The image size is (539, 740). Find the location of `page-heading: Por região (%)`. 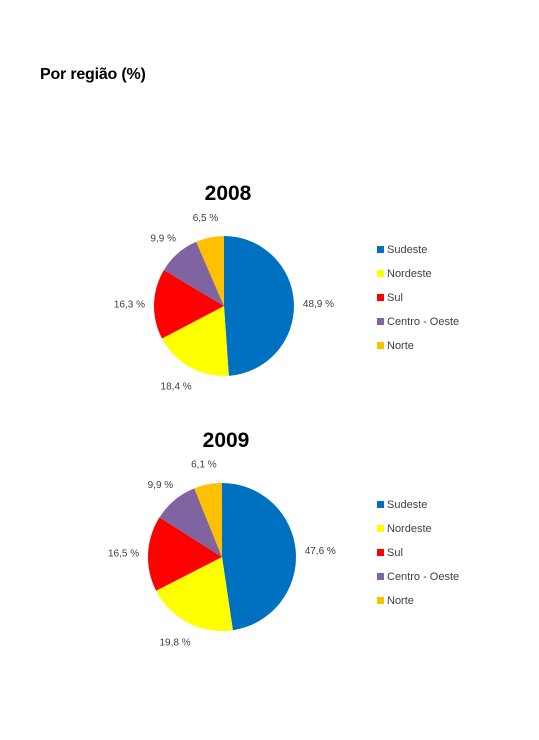

page-heading: Por região (%) is located at coordinates (93, 74).